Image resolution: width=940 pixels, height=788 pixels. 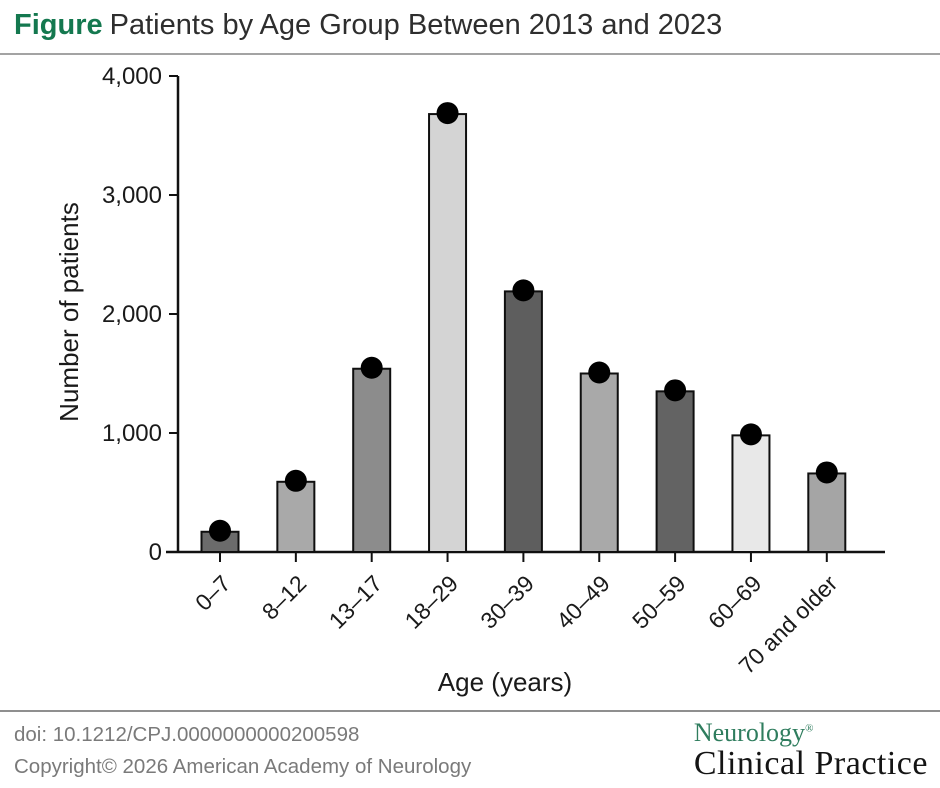 What do you see at coordinates (132, 433) in the screenshot?
I see `y-tick-label: 1,000` at bounding box center [132, 433].